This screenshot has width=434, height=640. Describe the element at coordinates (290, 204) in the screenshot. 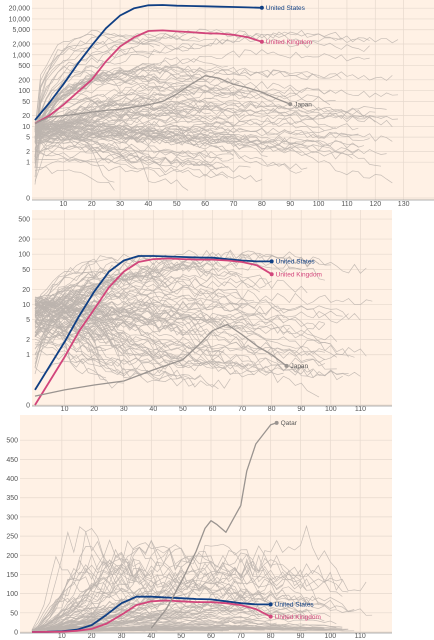

I see `x-tick-label: 90` at that location.